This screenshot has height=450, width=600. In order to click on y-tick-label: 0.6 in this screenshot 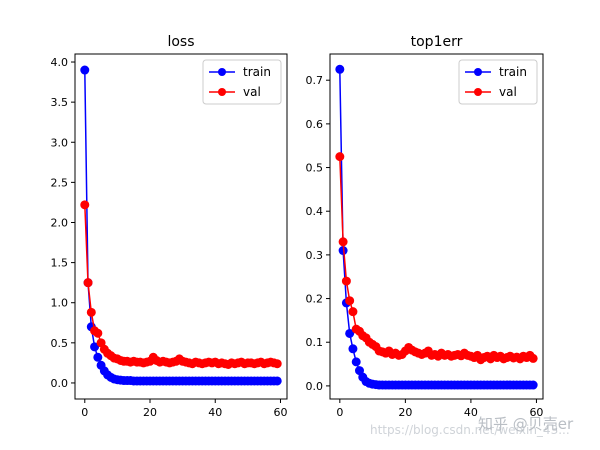, I will do `click(315, 124)`.